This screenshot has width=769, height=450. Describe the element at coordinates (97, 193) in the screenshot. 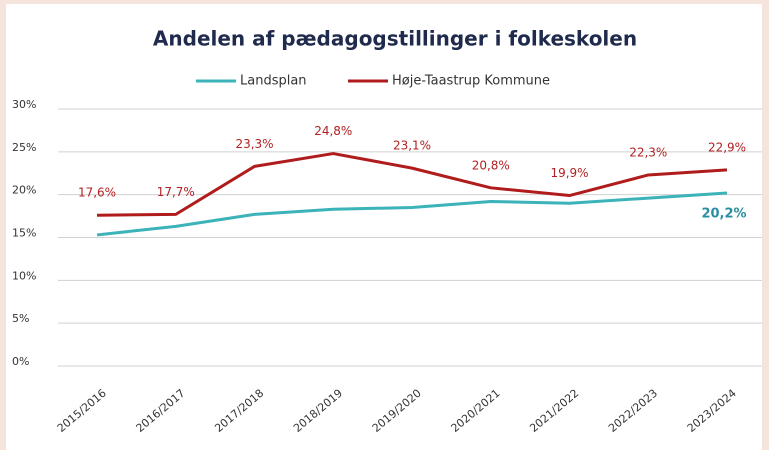

I see `data-label: 17,6%` at that location.